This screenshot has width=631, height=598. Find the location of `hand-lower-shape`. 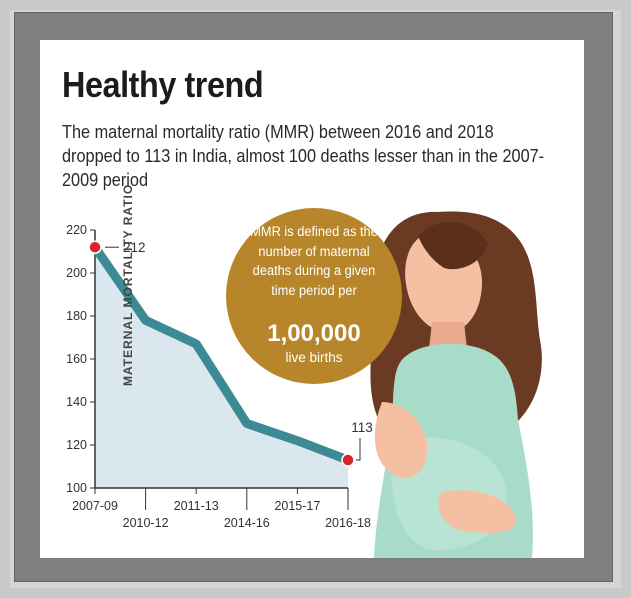

hand-lower-shape is located at coordinates (477, 512).